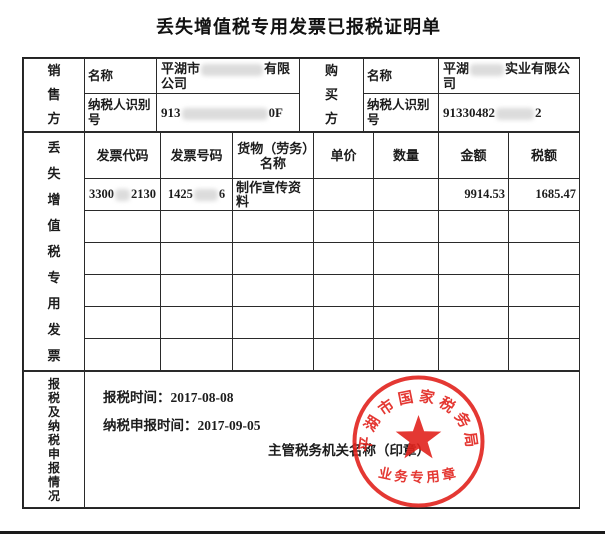 The height and width of the screenshot is (540, 605). I want to click on invoice-code-cell: 3300 2130, so click(122, 195).